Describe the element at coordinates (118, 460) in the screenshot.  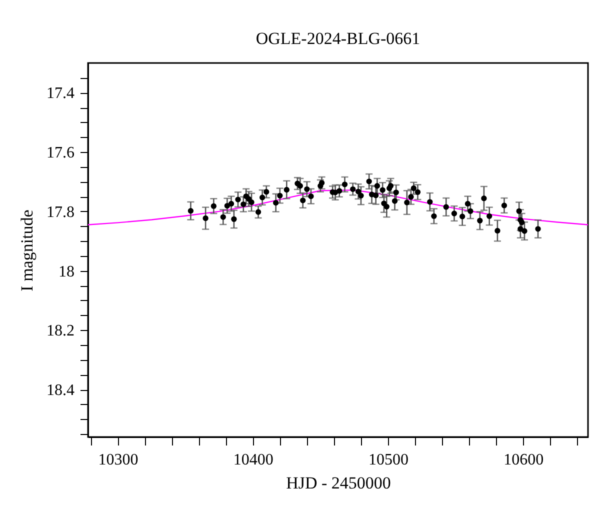
I see `x-tick-label: 10300` at that location.